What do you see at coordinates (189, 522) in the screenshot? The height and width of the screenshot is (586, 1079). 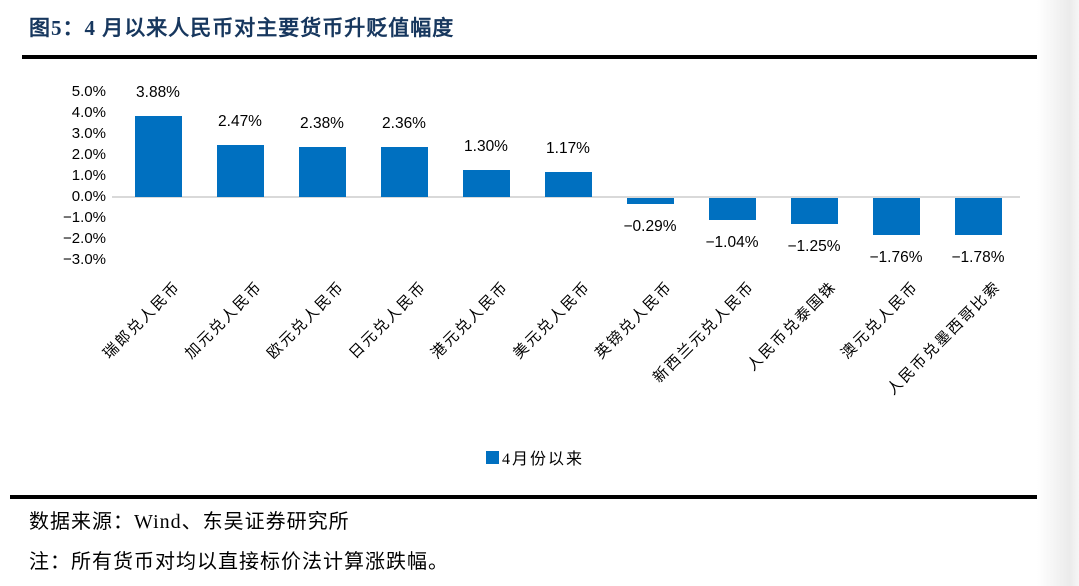 I see `data-source-line: 数据来源：Wind、东吴证券研究所` at bounding box center [189, 522].